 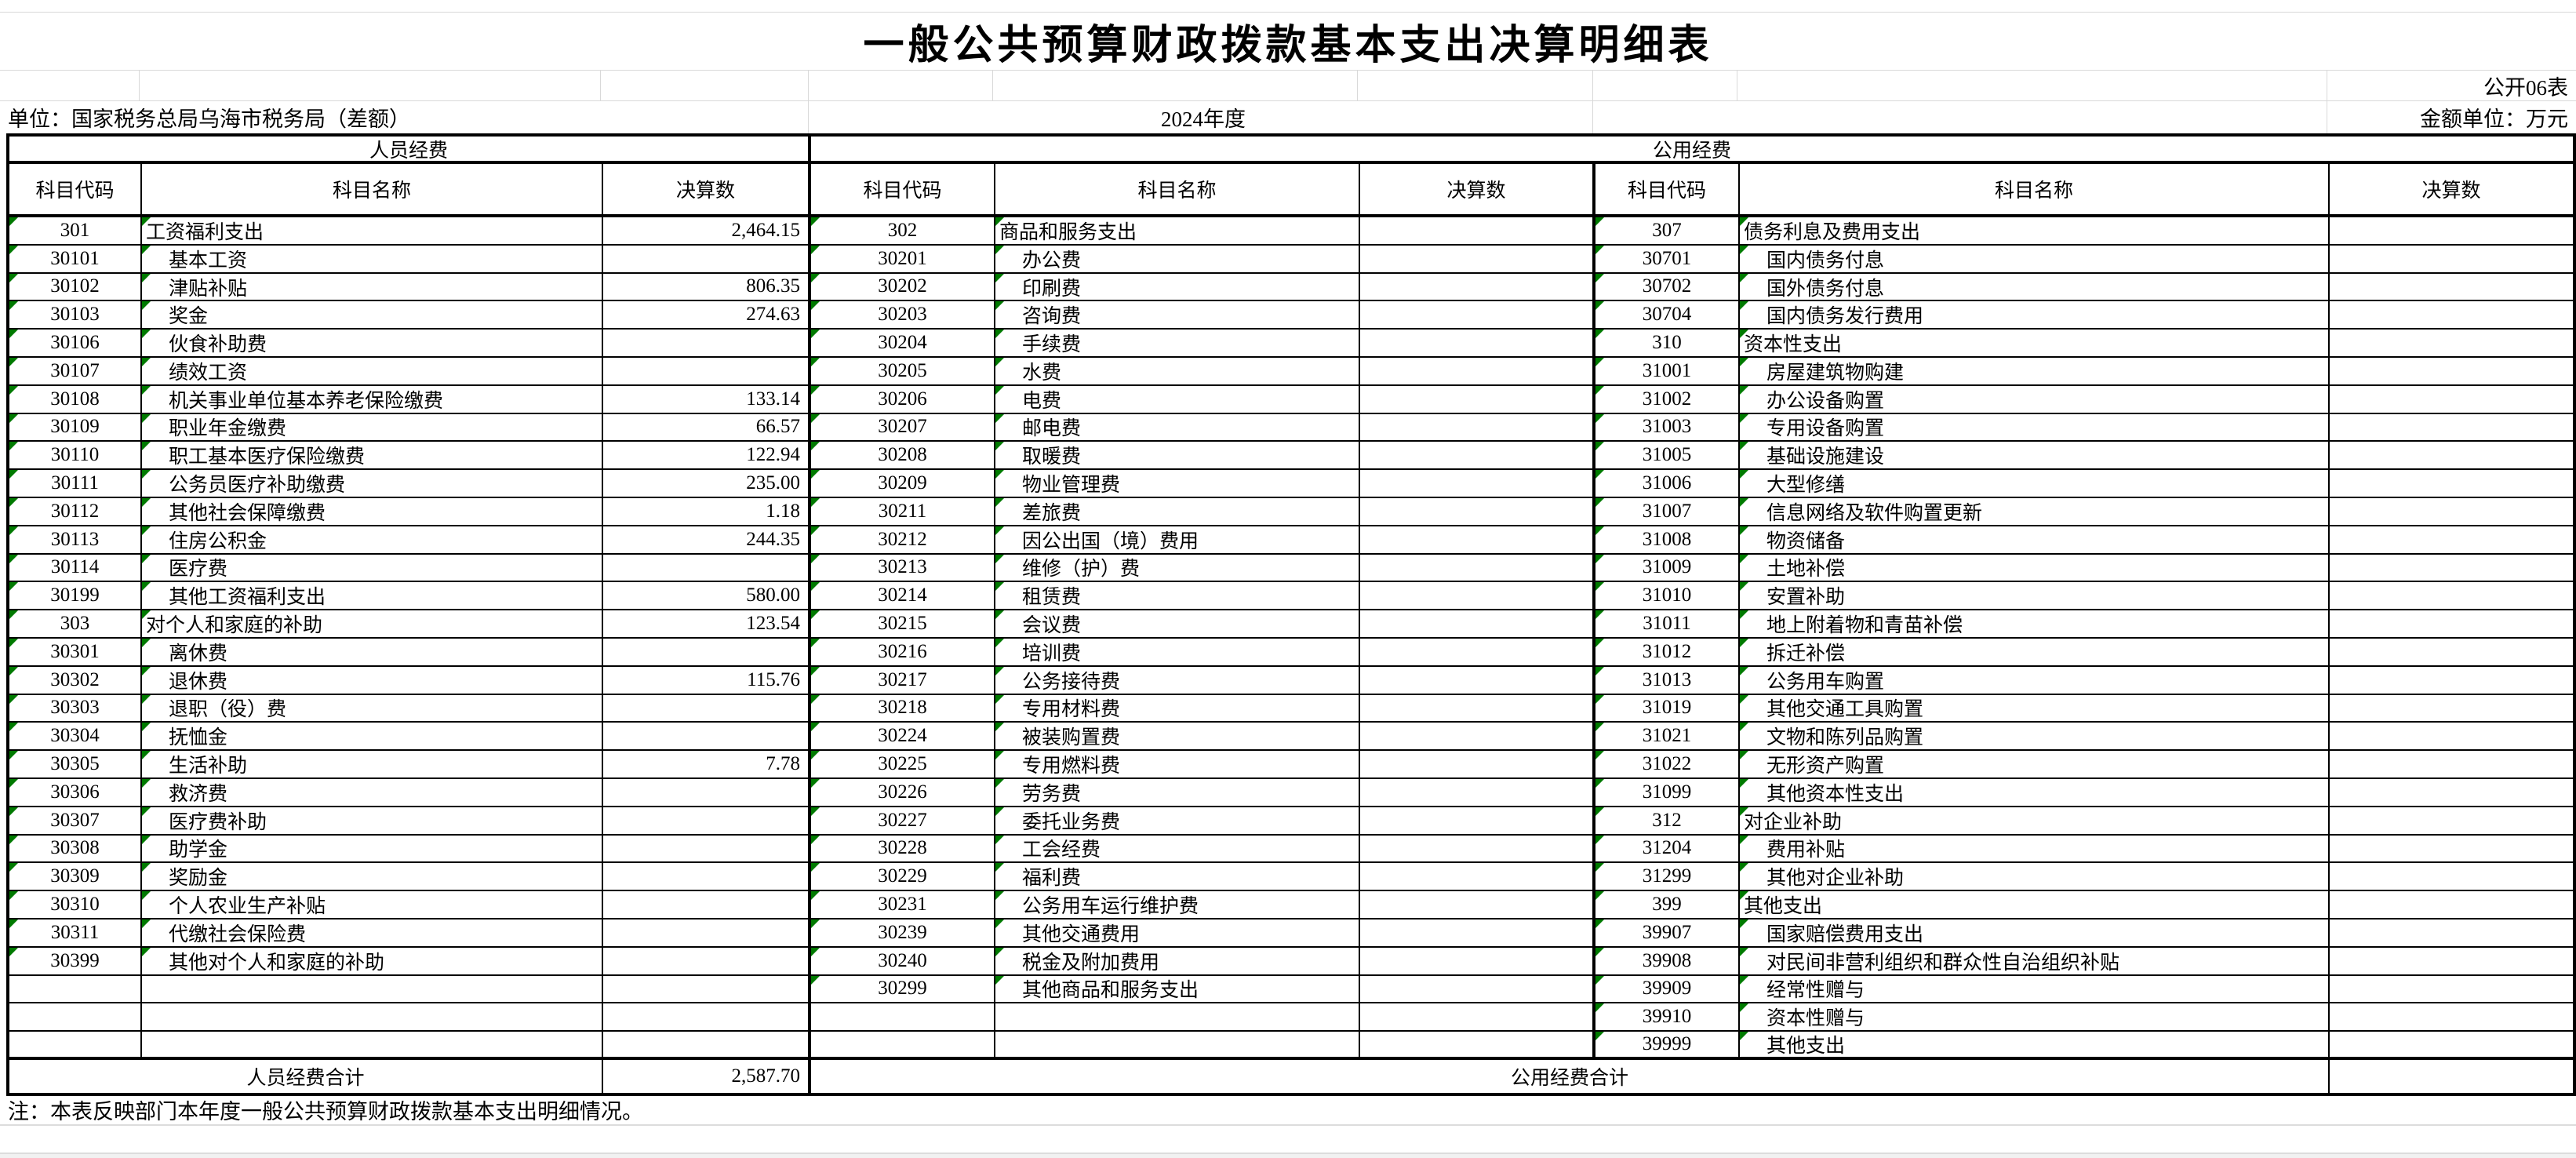 I want to click on subject-code-cell: 31019, so click(x=1667, y=708).